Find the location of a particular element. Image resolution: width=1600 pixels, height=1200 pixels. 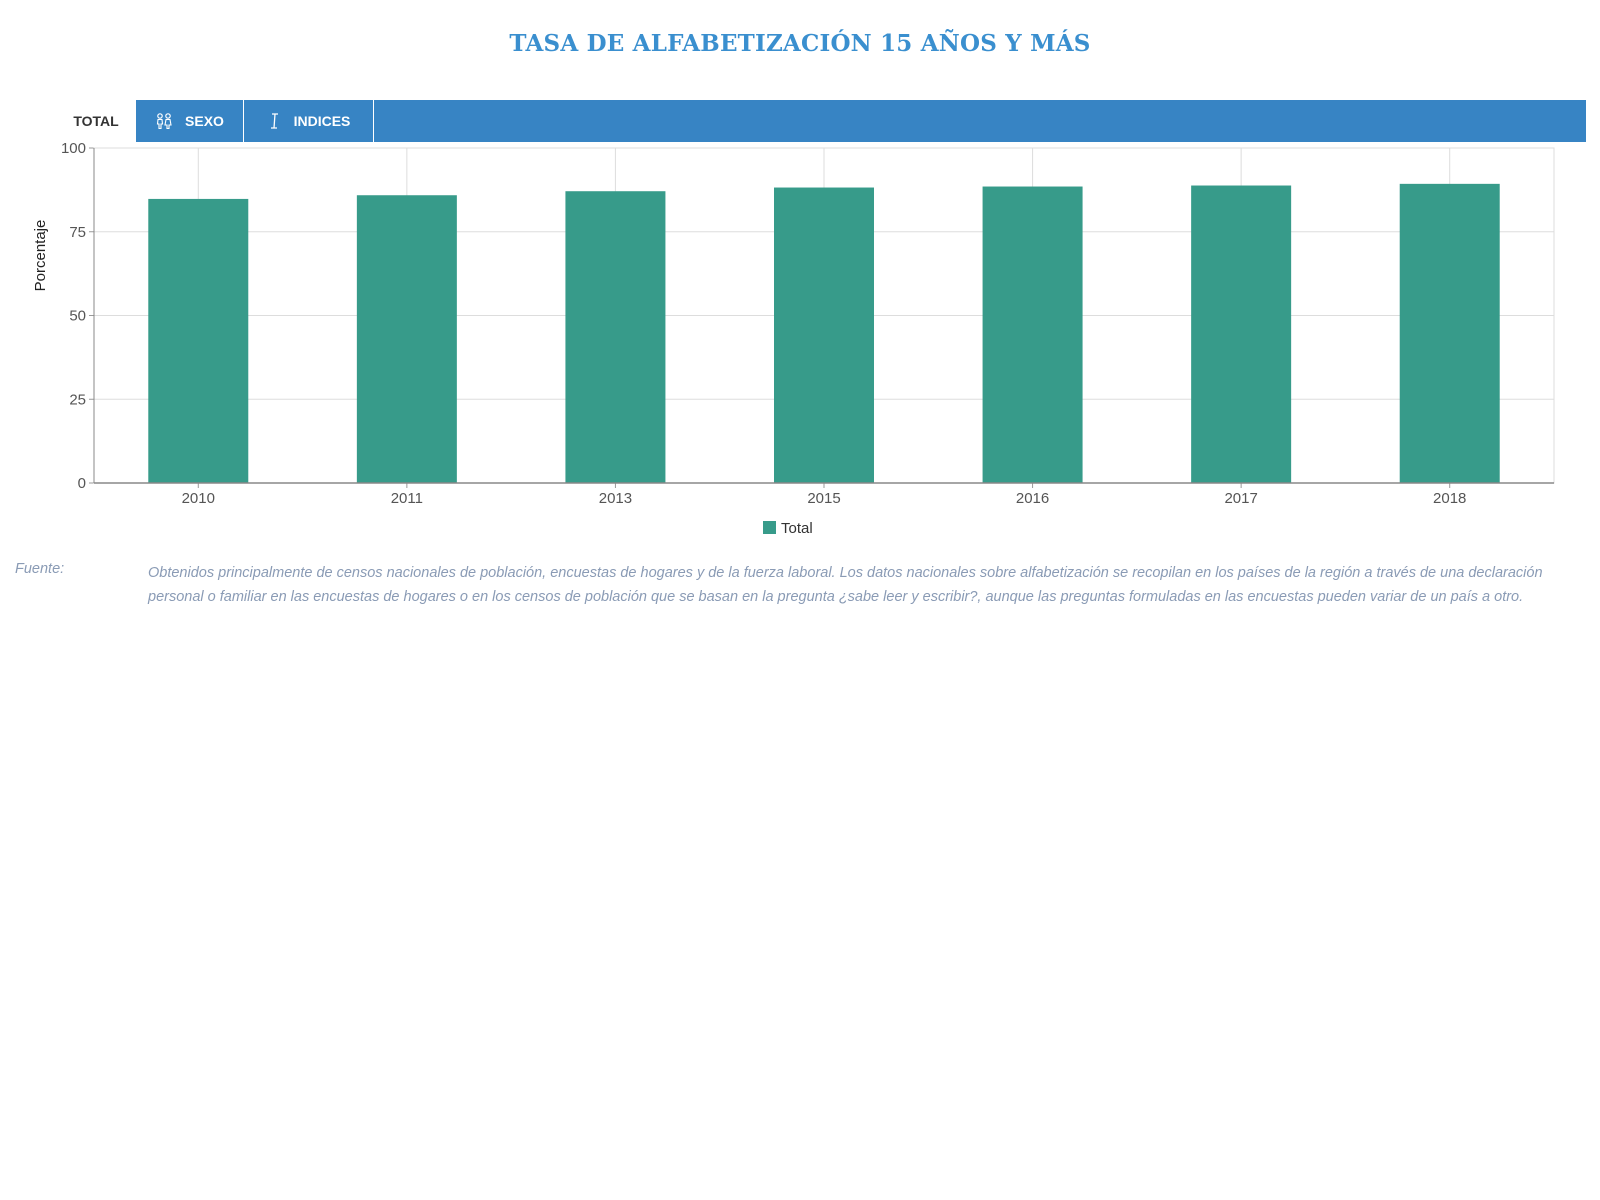

tab-total-label: TOTAL is located at coordinates (96, 121).